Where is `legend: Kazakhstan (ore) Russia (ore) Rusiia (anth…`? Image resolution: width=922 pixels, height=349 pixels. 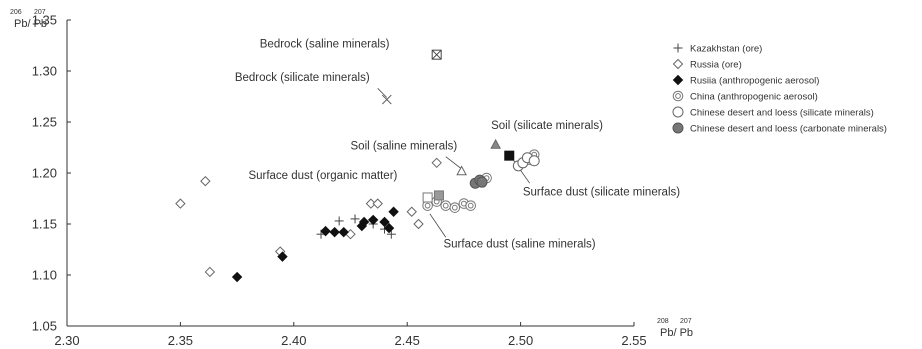 legend: Kazakhstan (ore) Russia (ore) Rusiia (anth… is located at coordinates (779, 89).